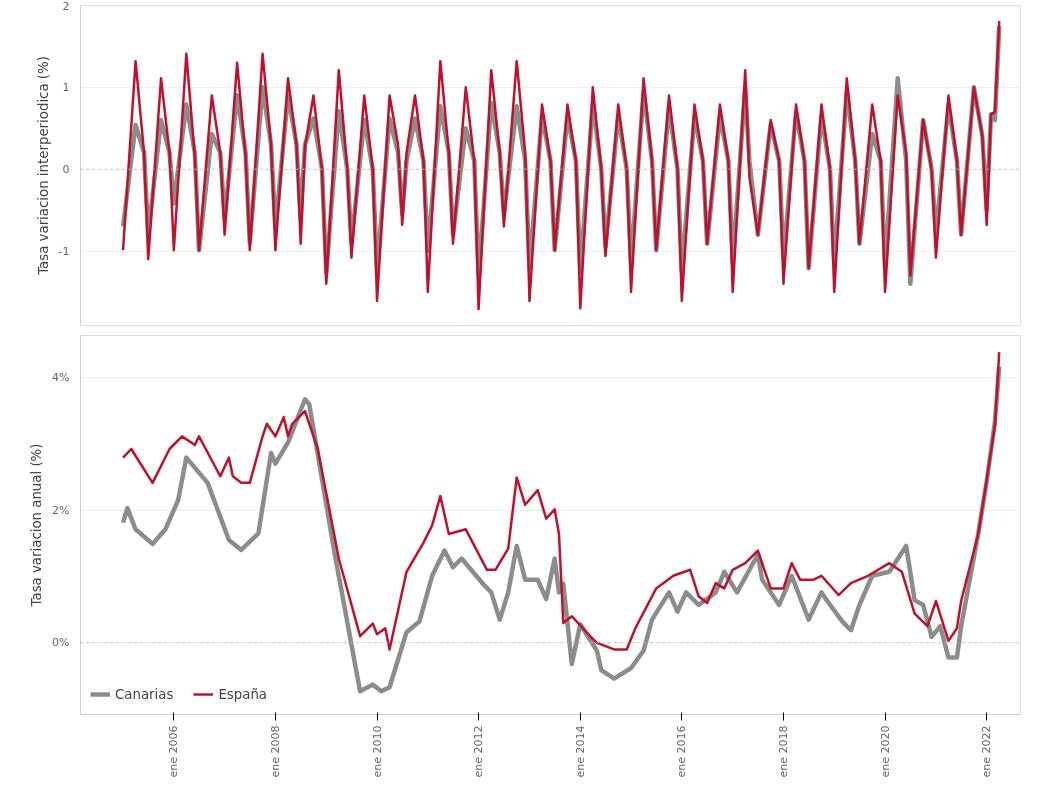  Describe the element at coordinates (61, 643) in the screenshot. I see `y-tick-label: 0%` at that location.